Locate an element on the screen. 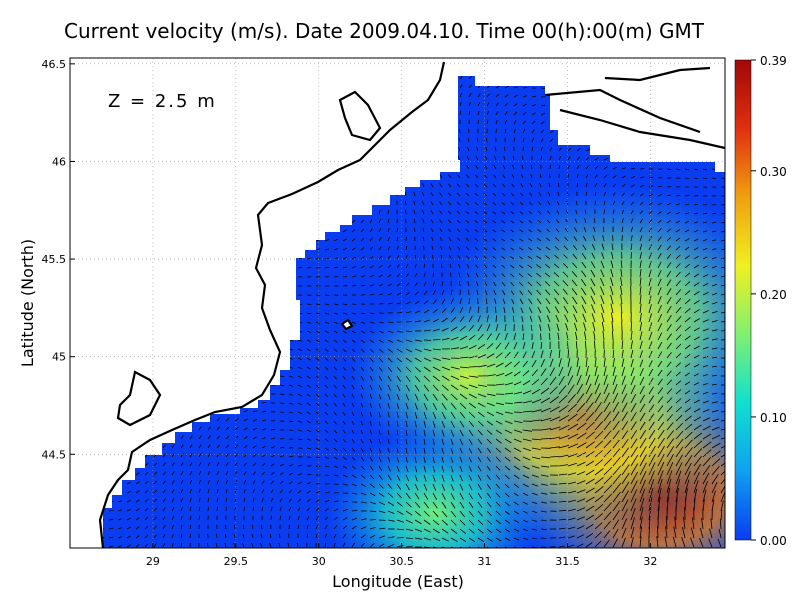 The height and width of the screenshot is (600, 800). coastline-river is located at coordinates (657, 74).